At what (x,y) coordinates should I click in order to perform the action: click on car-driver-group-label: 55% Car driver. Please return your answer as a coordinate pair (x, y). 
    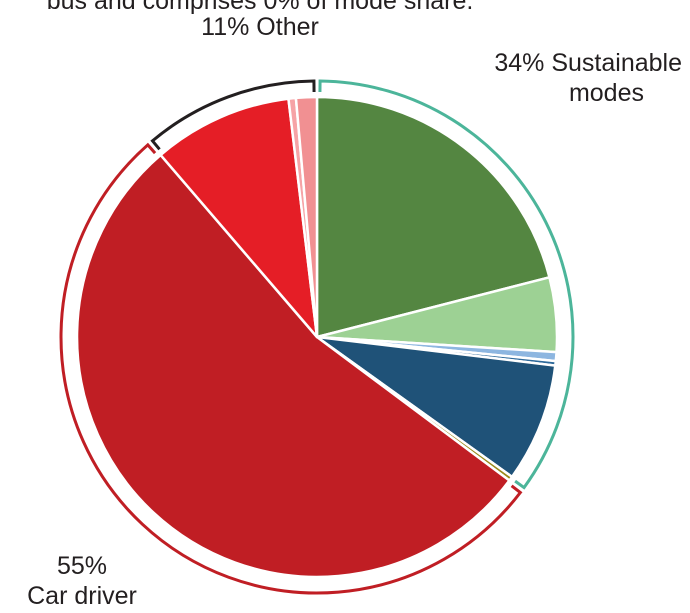
    Looking at the image, I should click on (82, 581).